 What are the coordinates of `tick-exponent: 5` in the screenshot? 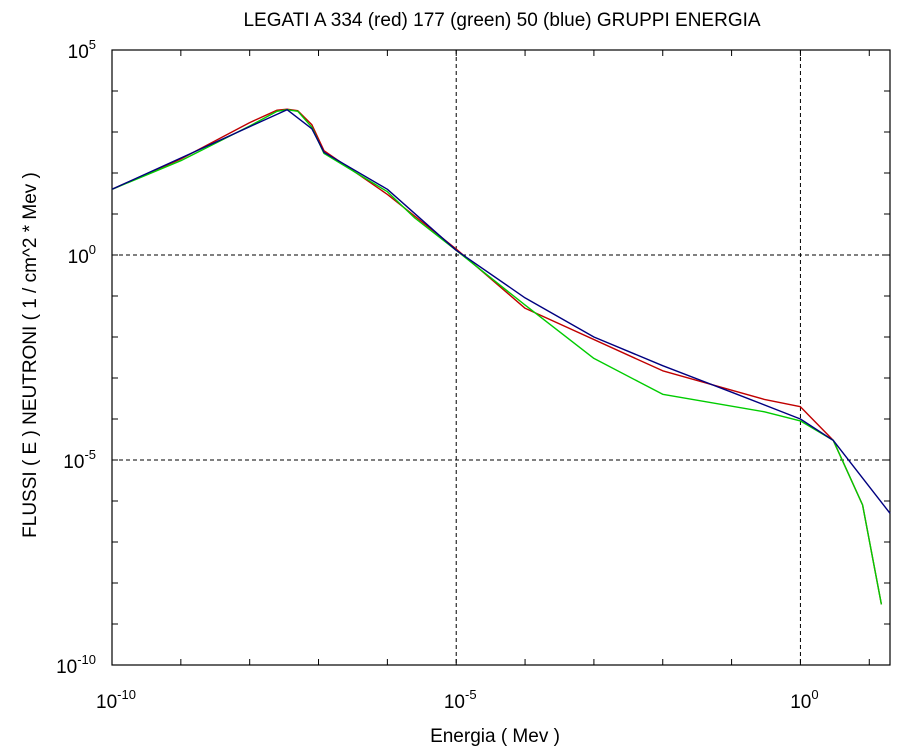 It's located at (92, 44).